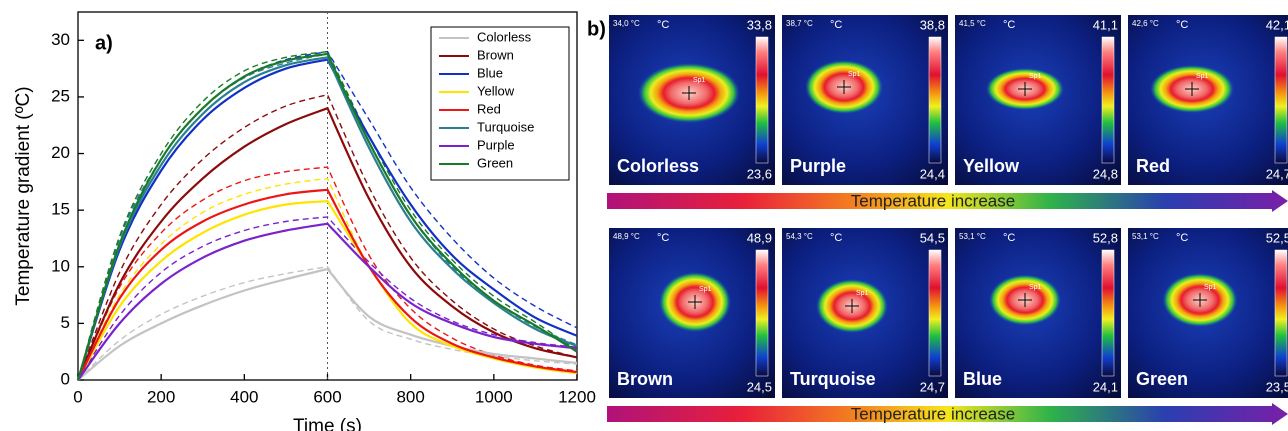 This screenshot has height=431, width=1288. Describe the element at coordinates (982, 379) in the screenshot. I see `sample-name: Blue` at that location.